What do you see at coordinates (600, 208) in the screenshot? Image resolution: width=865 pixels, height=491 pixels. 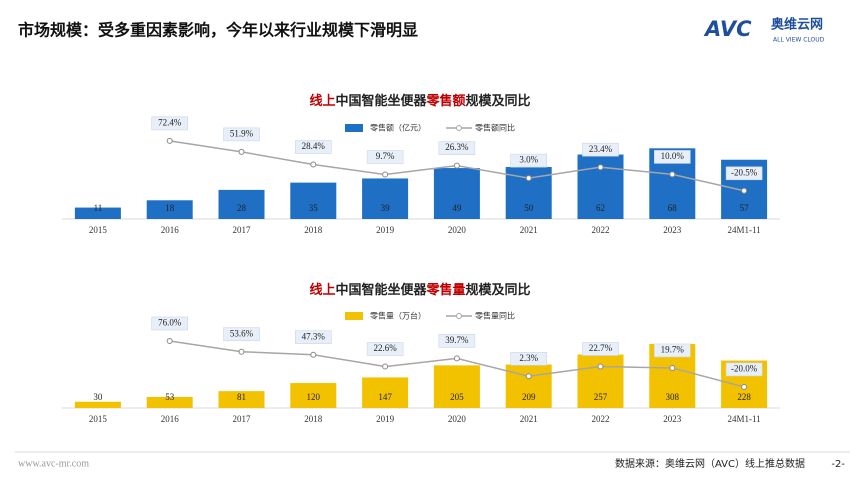 I see `bar-value-label: 62` at bounding box center [600, 208].